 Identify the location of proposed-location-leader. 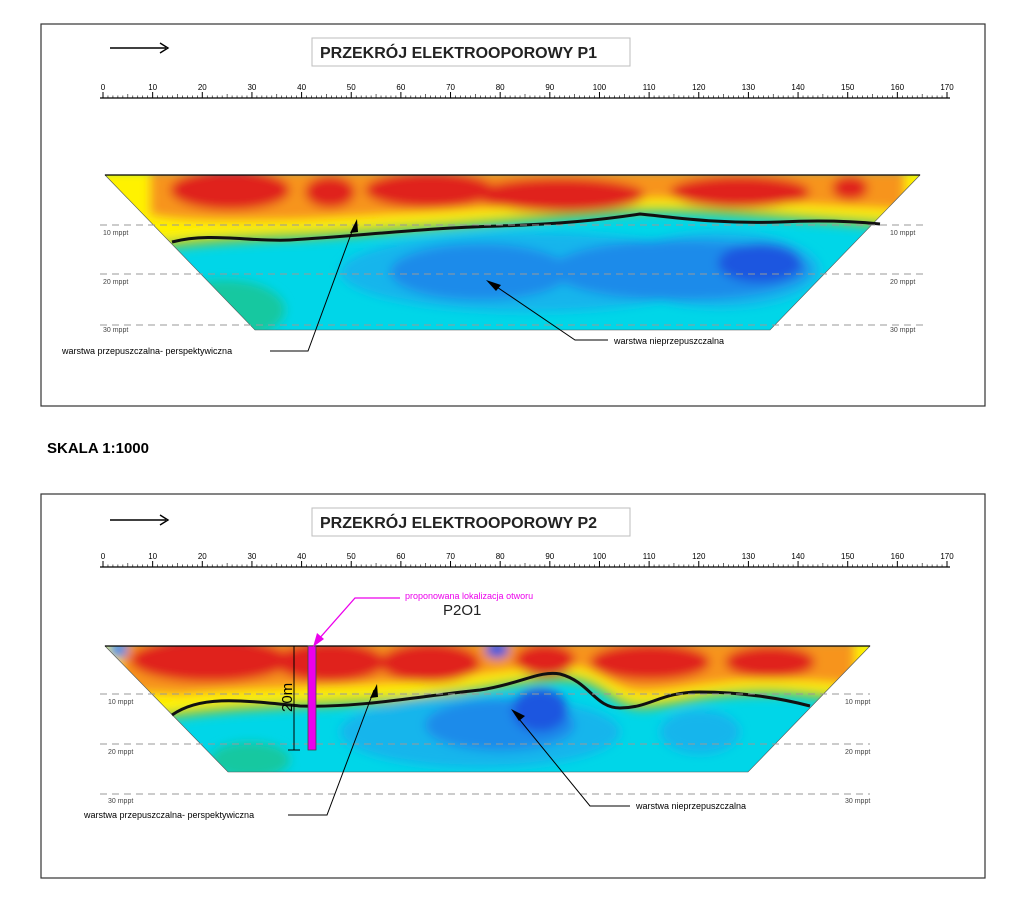
(356, 622).